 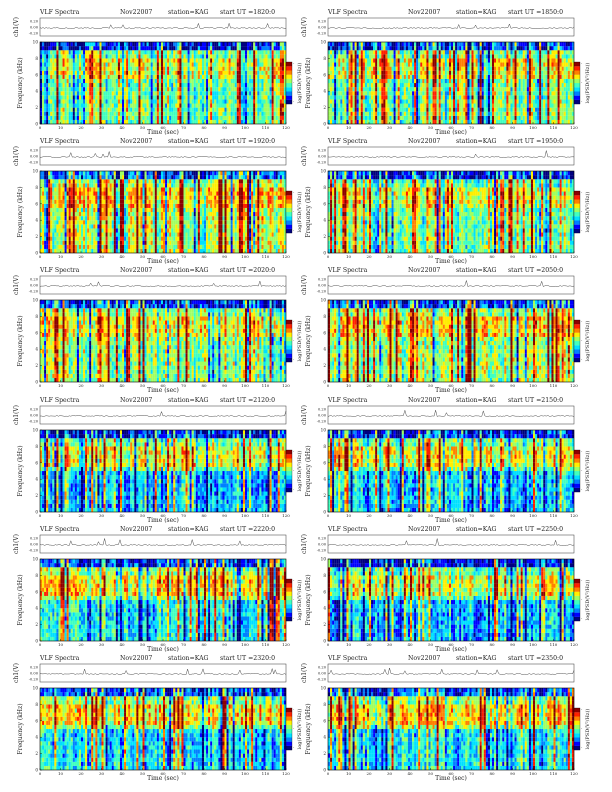 What do you see at coordinates (247, 141) in the screenshot?
I see `panel-start-time: start UT =1920:0` at bounding box center [247, 141].